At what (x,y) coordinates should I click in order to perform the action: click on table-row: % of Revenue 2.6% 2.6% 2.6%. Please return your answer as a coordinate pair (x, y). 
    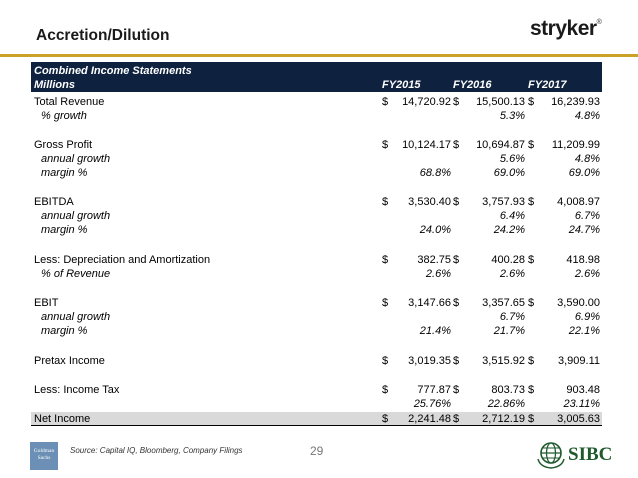
    Looking at the image, I should click on (316, 274).